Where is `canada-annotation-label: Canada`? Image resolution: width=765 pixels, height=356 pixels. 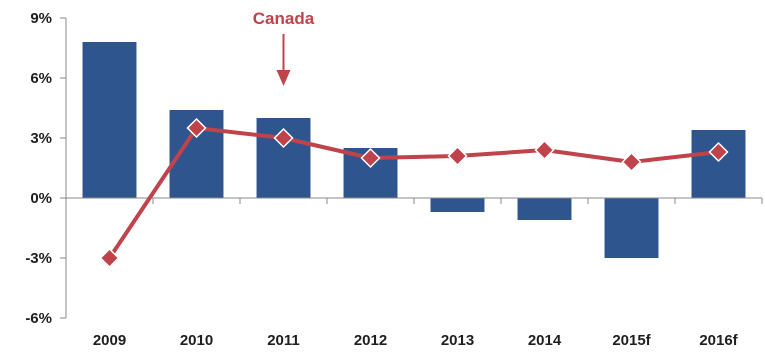
canada-annotation-label: Canada is located at coordinates (284, 18).